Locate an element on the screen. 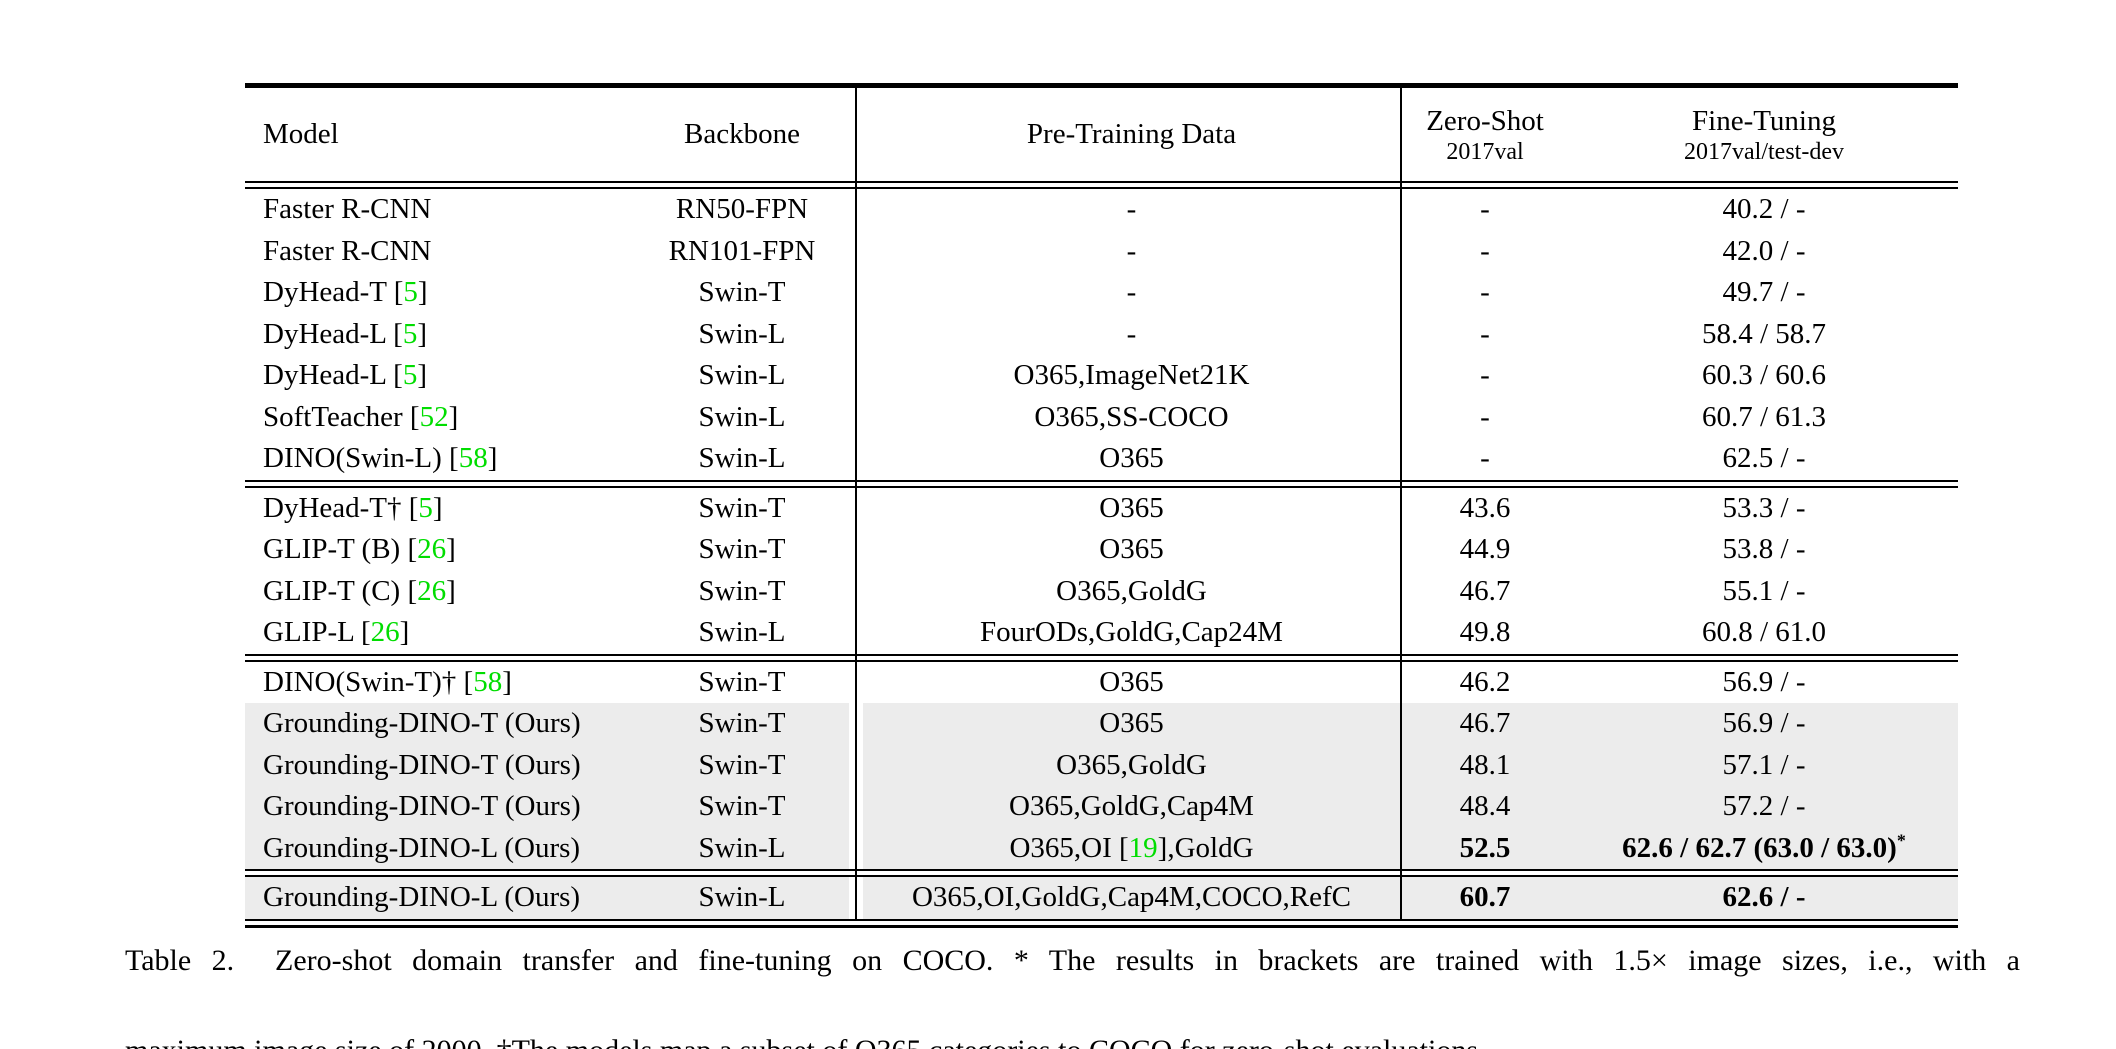 The image size is (2116, 1049). finetune-value: 62.5 / - is located at coordinates (1764, 458).